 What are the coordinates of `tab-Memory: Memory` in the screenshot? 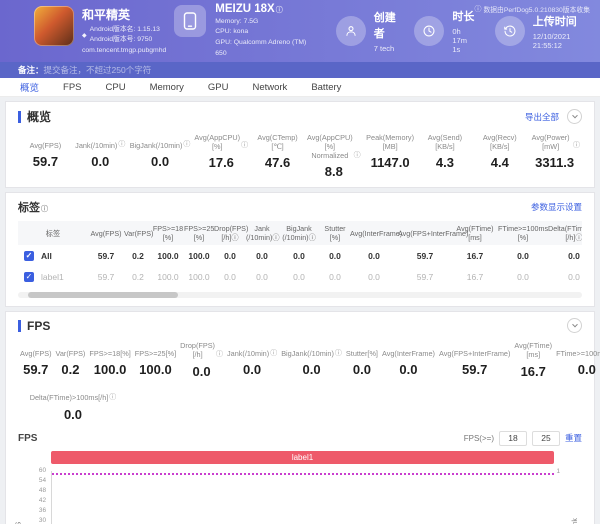 It's located at (166, 87).